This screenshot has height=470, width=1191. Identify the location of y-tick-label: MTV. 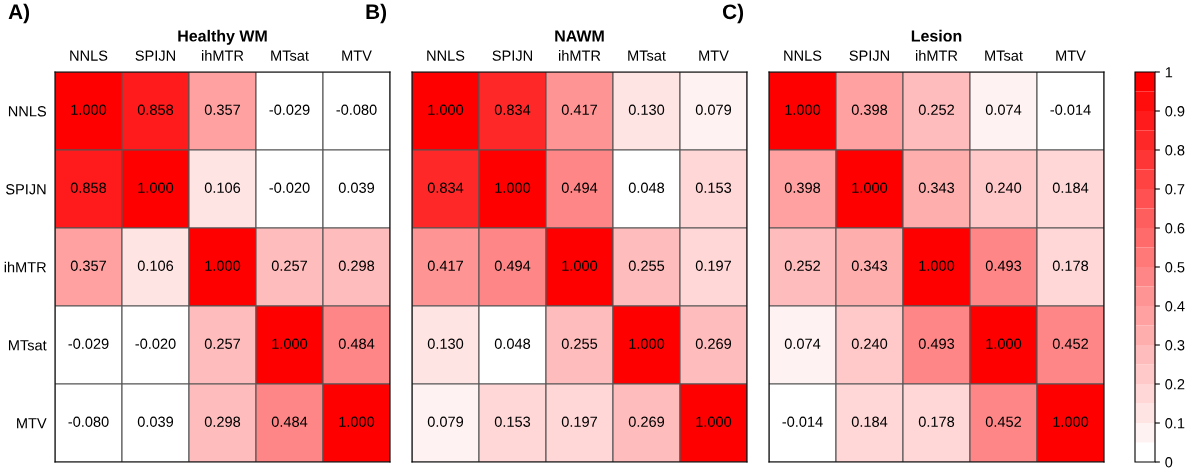
(32, 423).